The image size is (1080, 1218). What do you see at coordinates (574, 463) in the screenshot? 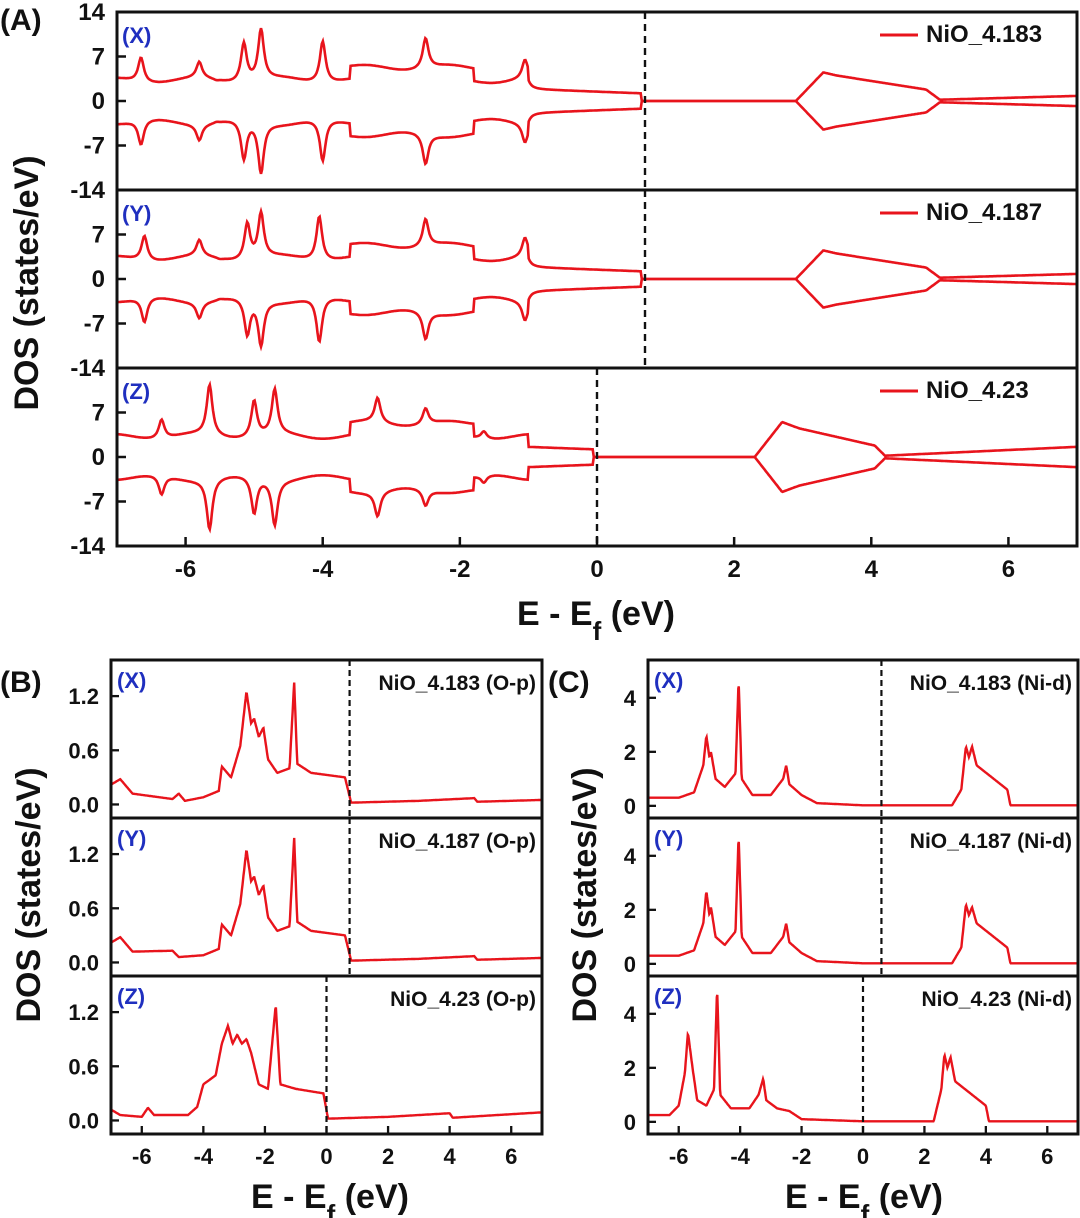
I see `subplot-a-2: 7 0 -7 -14 (Z) NiO_4.23` at bounding box center [574, 463].